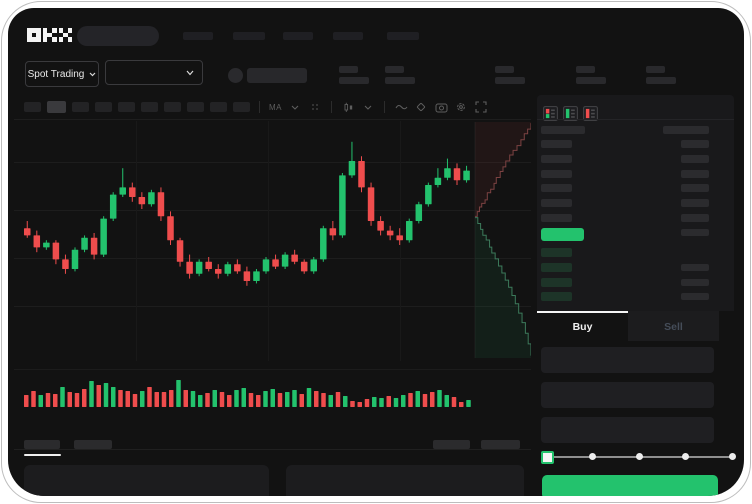 This screenshot has width=752, height=504. What do you see at coordinates (401, 107) in the screenshot?
I see `wave-line-icon` at bounding box center [401, 107].